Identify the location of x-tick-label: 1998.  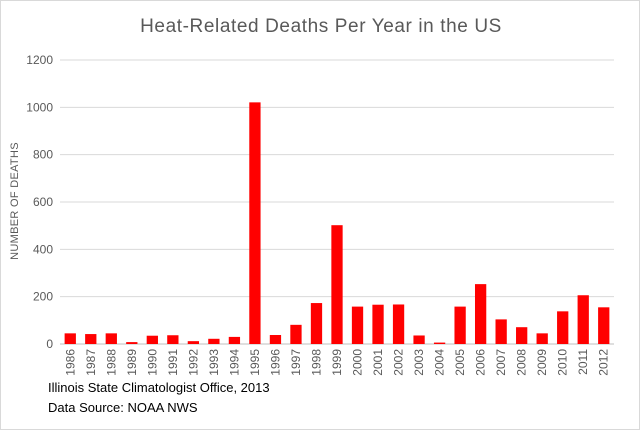
(316, 362).